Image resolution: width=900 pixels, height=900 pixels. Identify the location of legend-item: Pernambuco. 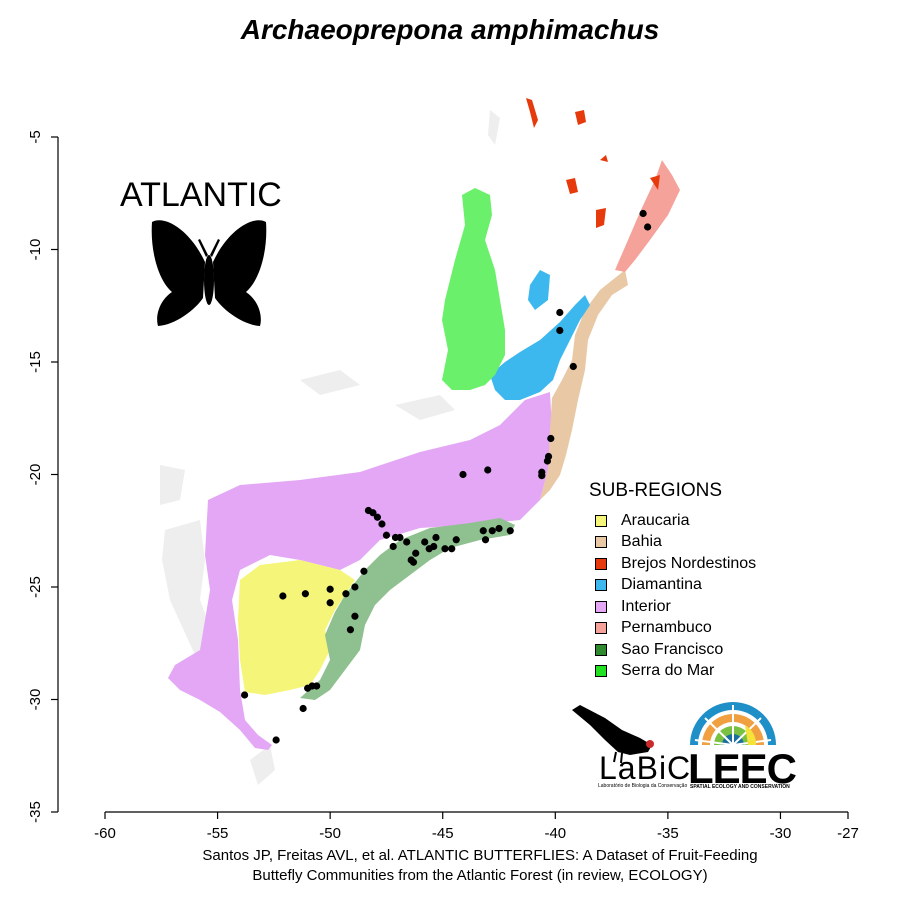
(675, 629).